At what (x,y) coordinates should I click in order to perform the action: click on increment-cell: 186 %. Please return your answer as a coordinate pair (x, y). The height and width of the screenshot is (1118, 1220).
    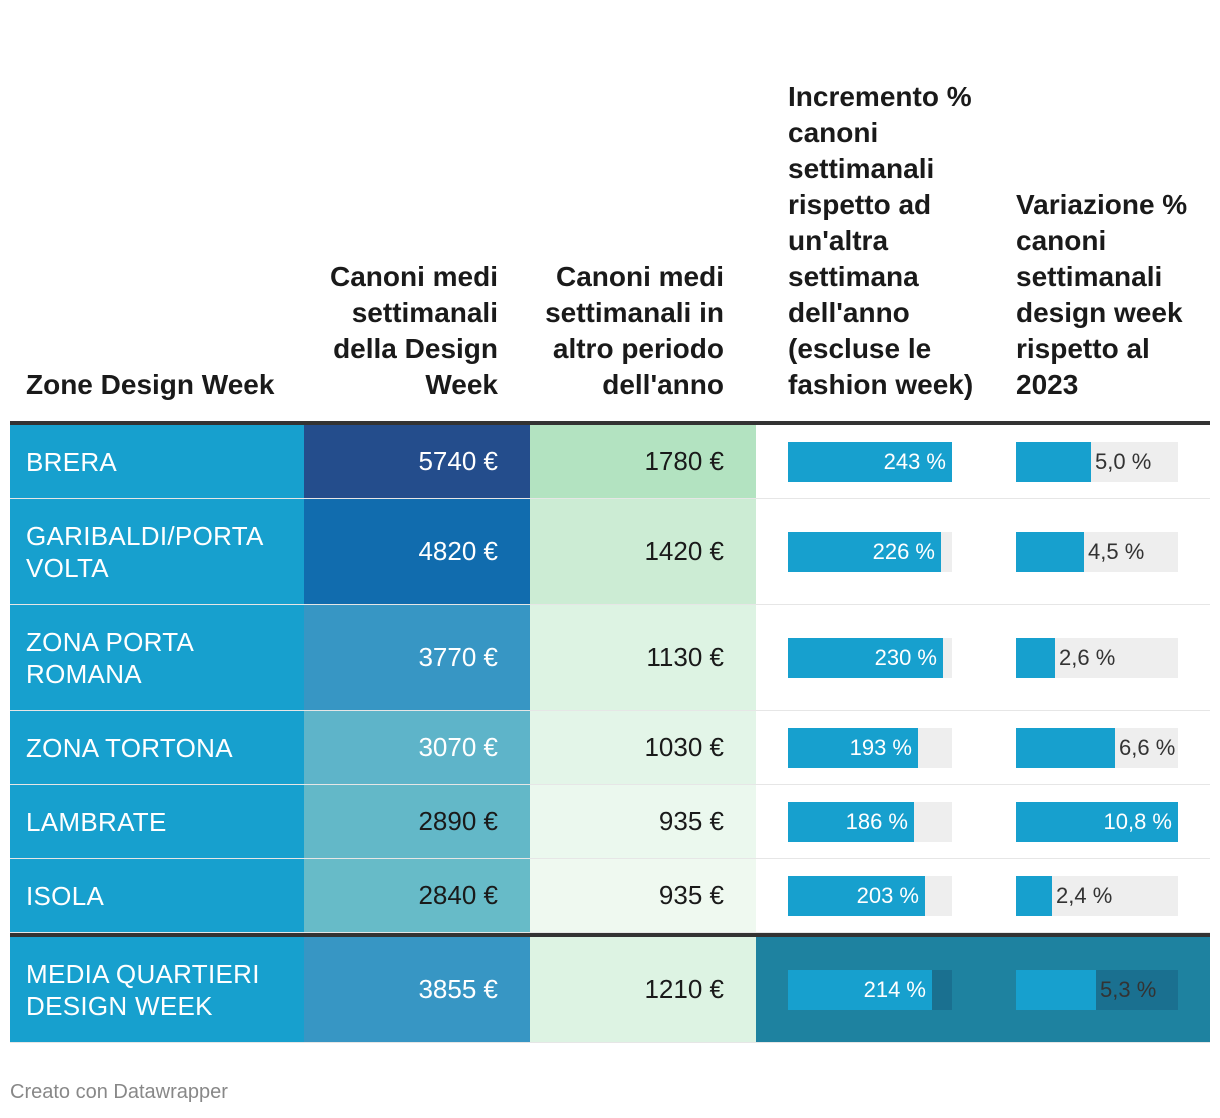
    Looking at the image, I should click on (870, 821).